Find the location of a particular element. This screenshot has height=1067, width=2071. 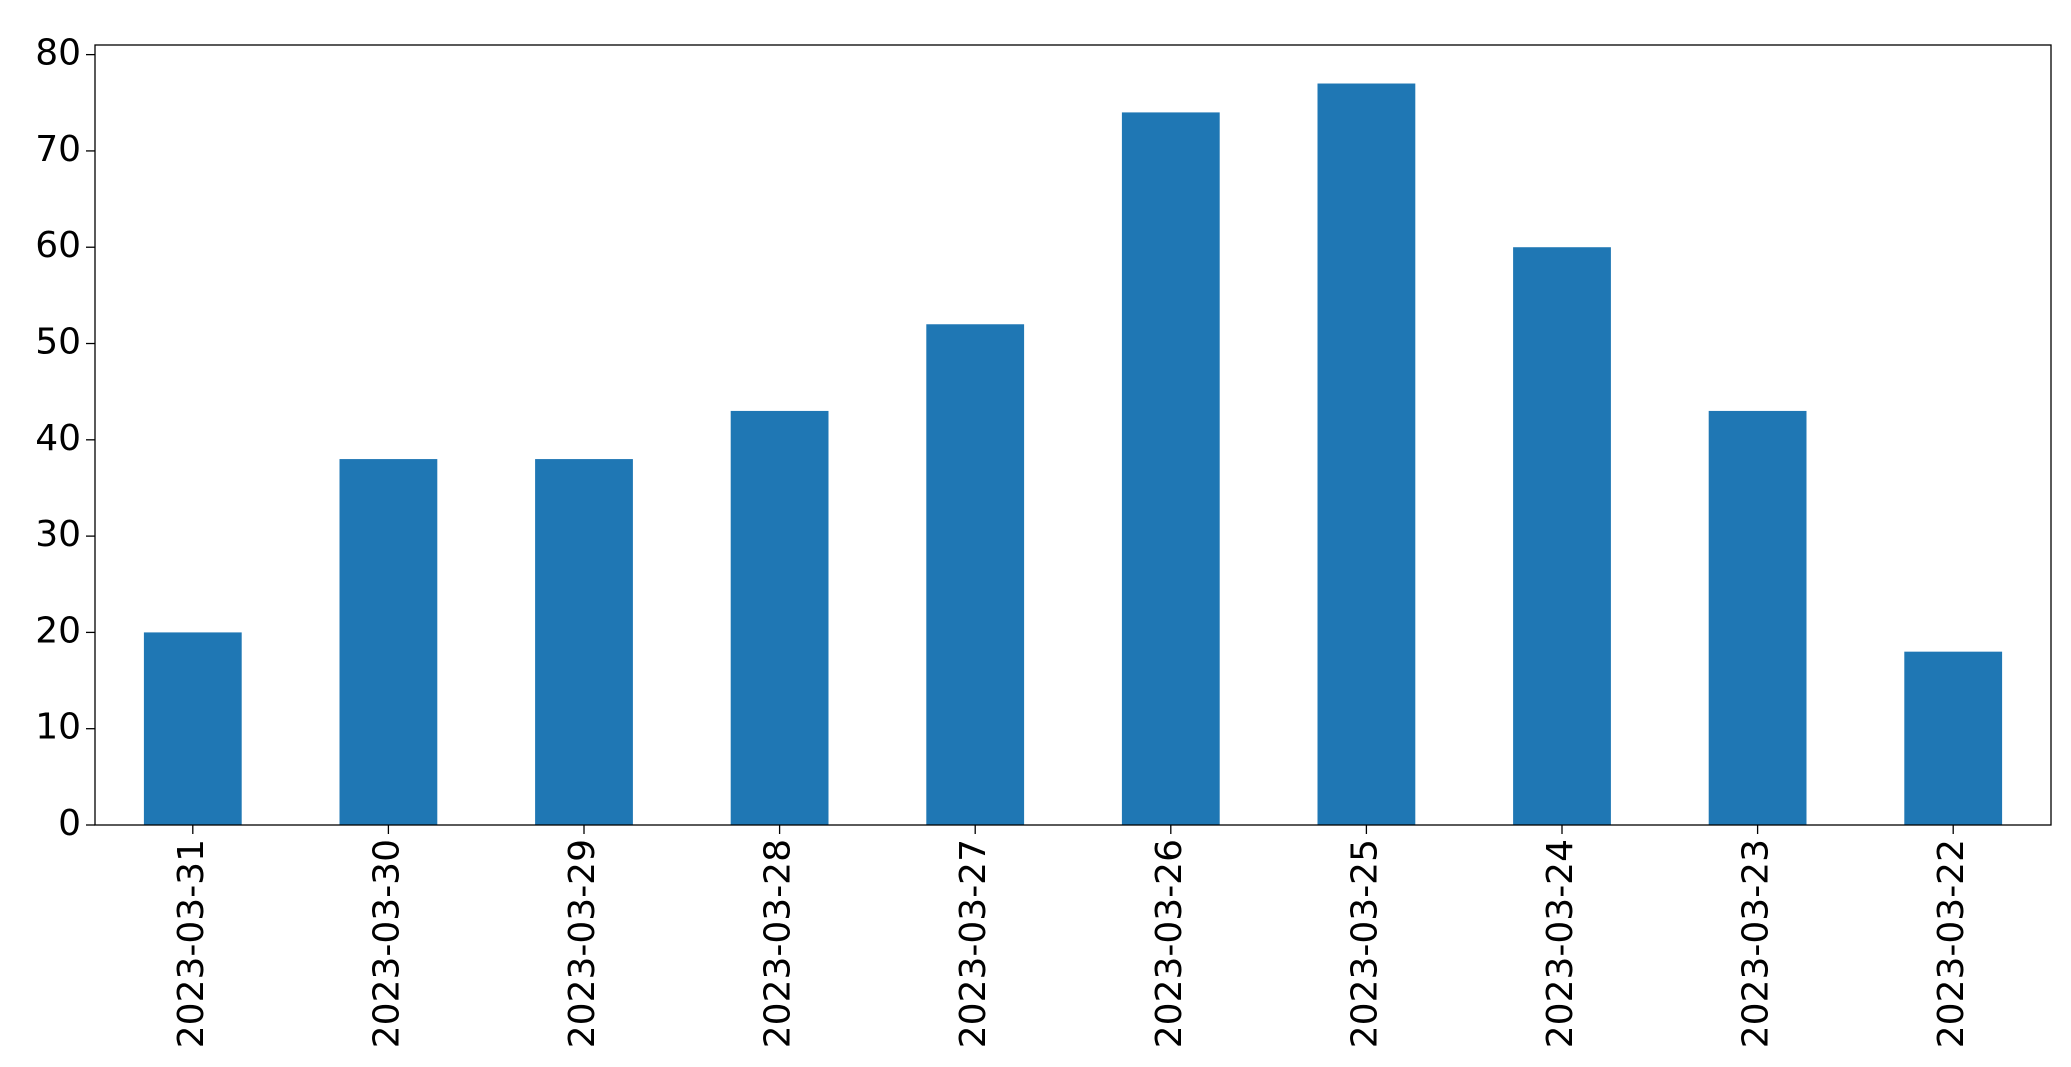

y-tick-label: 20 is located at coordinates (58, 630).